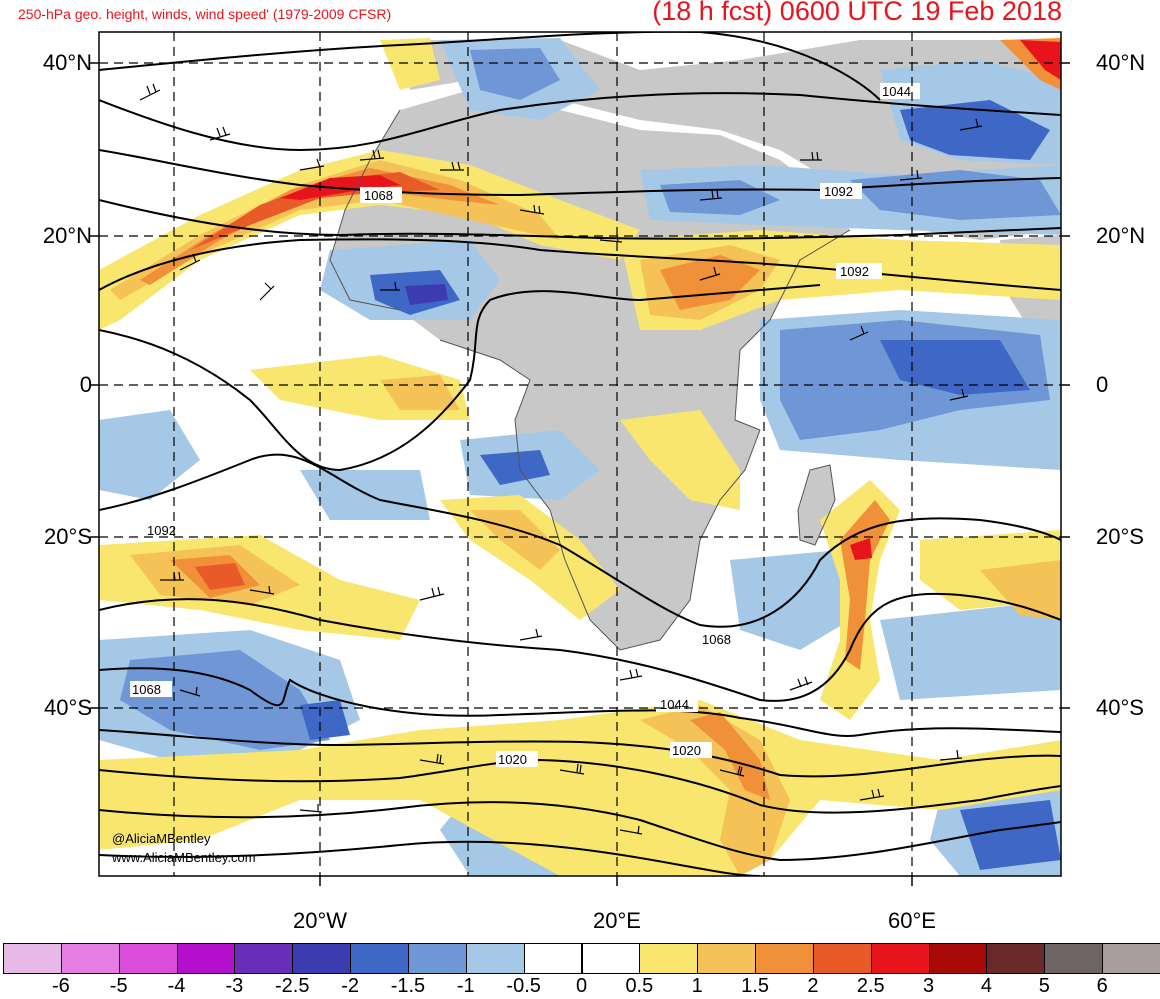 Image resolution: width=1160 pixels, height=999 pixels. Describe the element at coordinates (581, 986) in the screenshot. I see `colorbar-label: 0` at that location.